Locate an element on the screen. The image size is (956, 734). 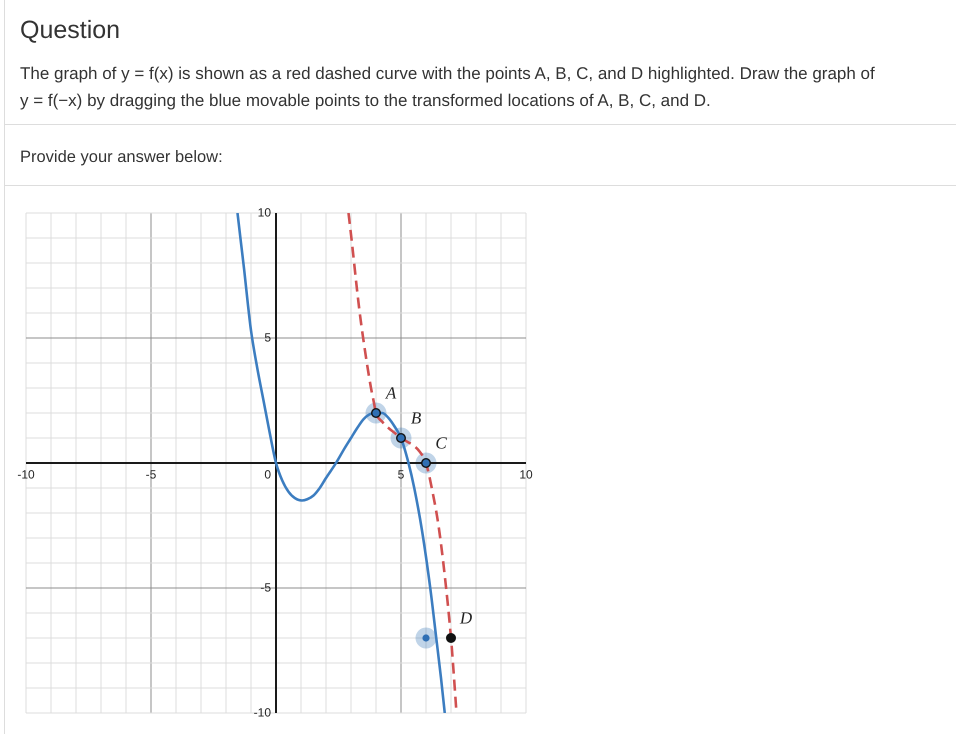
text: Provide your answer below: is located at coordinates (121, 157).